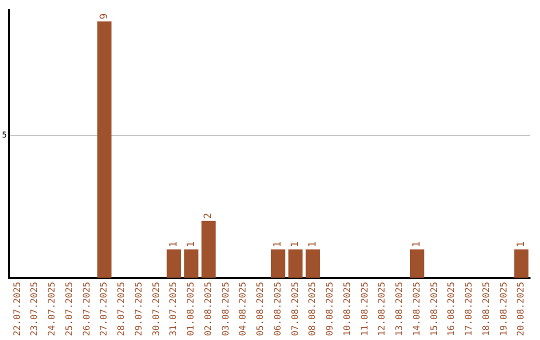 This screenshot has width=540, height=340. Describe the element at coordinates (208, 215) in the screenshot. I see `data-label: 2` at that location.